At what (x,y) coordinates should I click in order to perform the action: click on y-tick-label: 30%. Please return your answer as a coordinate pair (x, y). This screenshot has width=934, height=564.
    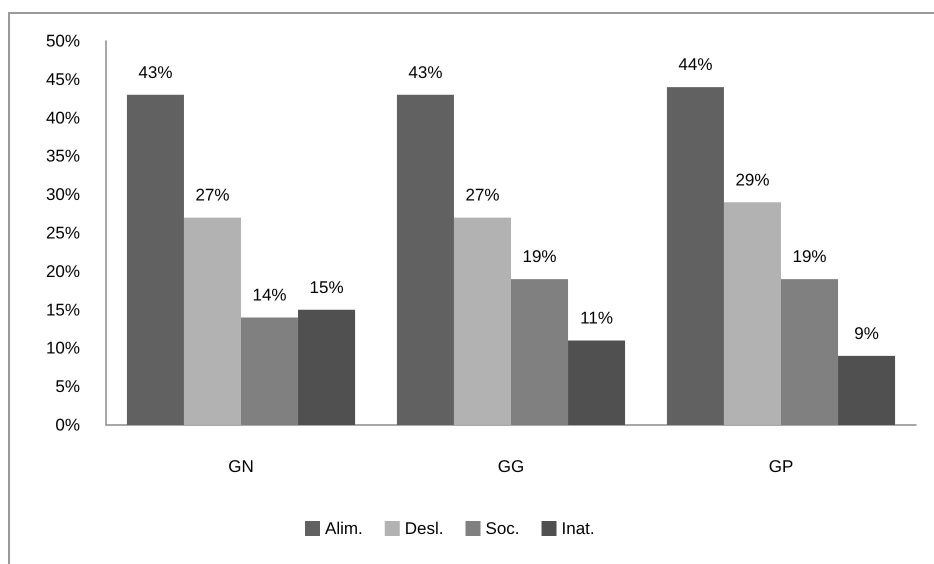
    Looking at the image, I should click on (63, 194).